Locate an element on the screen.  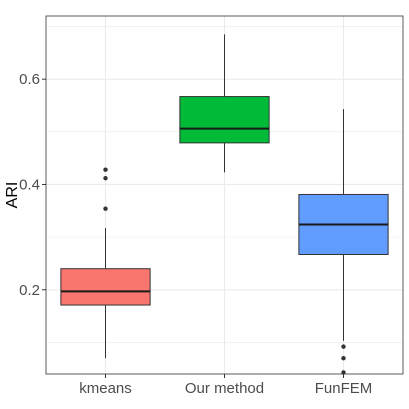
x-tick-label: kmeans is located at coordinates (105, 388).